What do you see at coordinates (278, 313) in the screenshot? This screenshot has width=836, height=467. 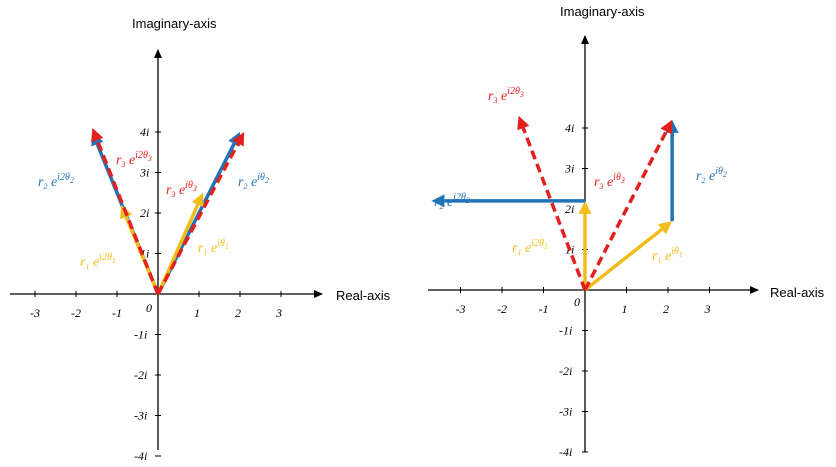 I see `left-x-tick-label: 3` at bounding box center [278, 313].